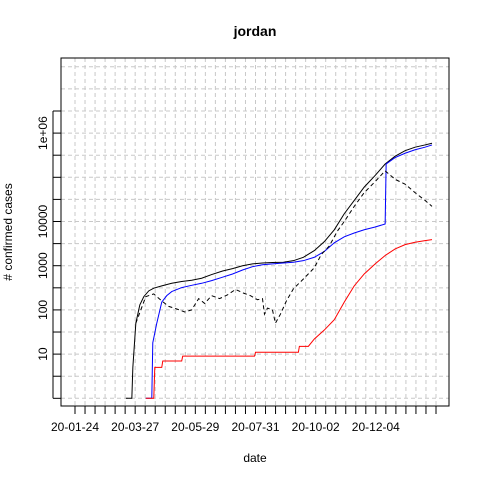 The image size is (480, 480). I want to click on x-tick-label: 20-07-31, so click(255, 427).